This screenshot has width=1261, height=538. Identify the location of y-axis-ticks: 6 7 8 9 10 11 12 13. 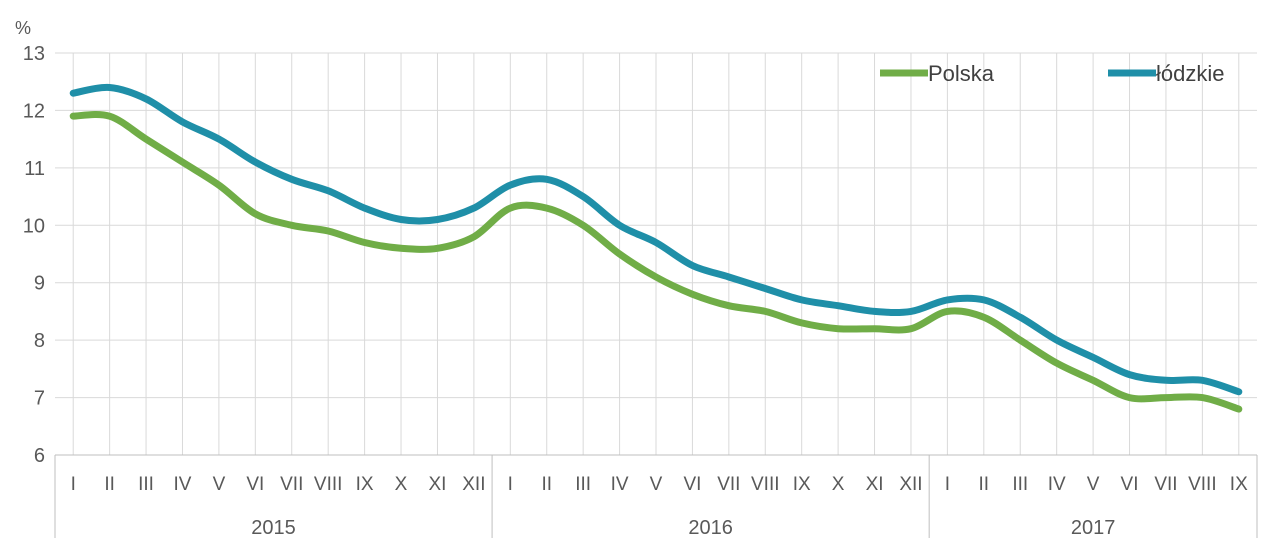
(34, 255).